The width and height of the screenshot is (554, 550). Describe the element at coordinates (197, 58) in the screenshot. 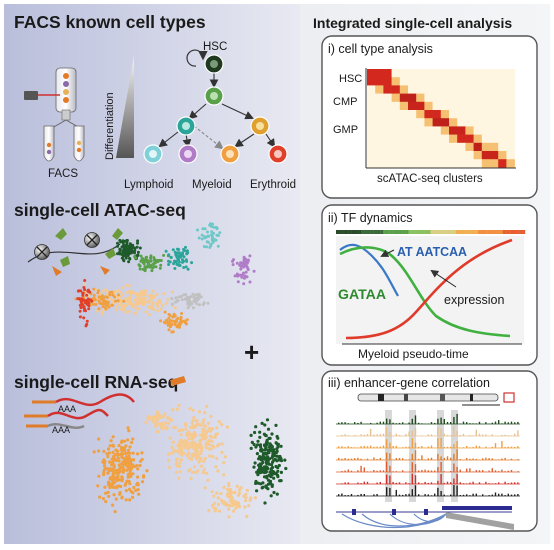

I see `self-renewal-arrow` at that location.